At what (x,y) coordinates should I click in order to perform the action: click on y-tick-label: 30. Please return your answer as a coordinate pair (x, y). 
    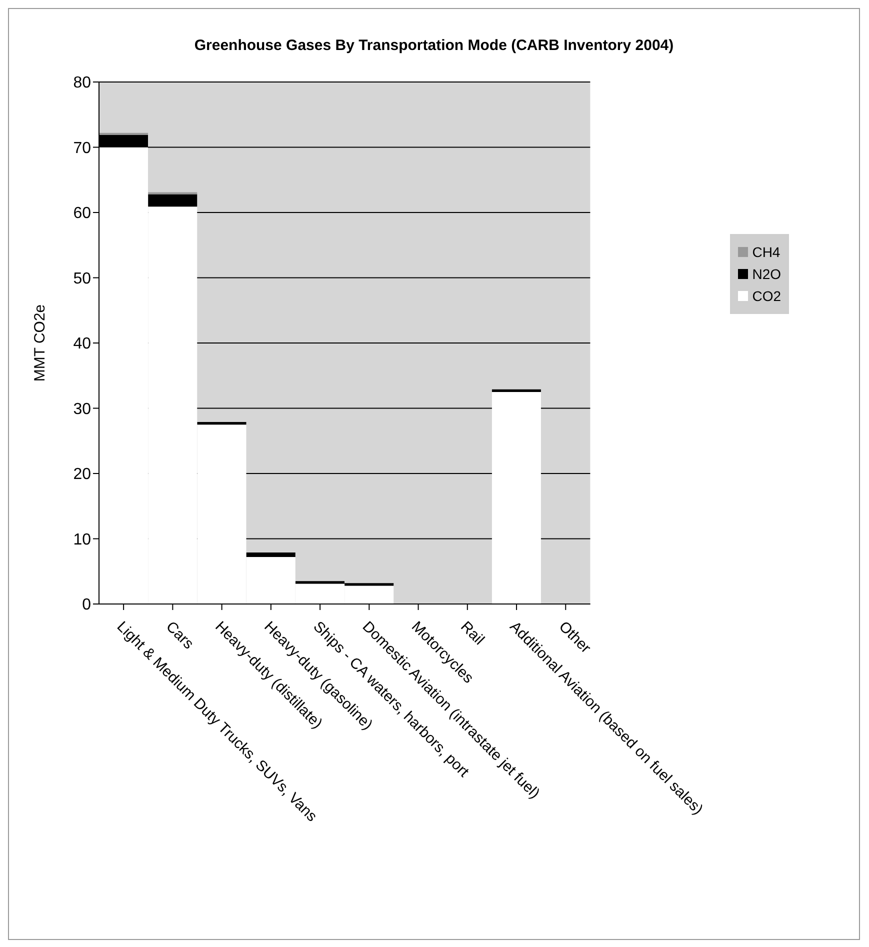
    Looking at the image, I should click on (82, 409).